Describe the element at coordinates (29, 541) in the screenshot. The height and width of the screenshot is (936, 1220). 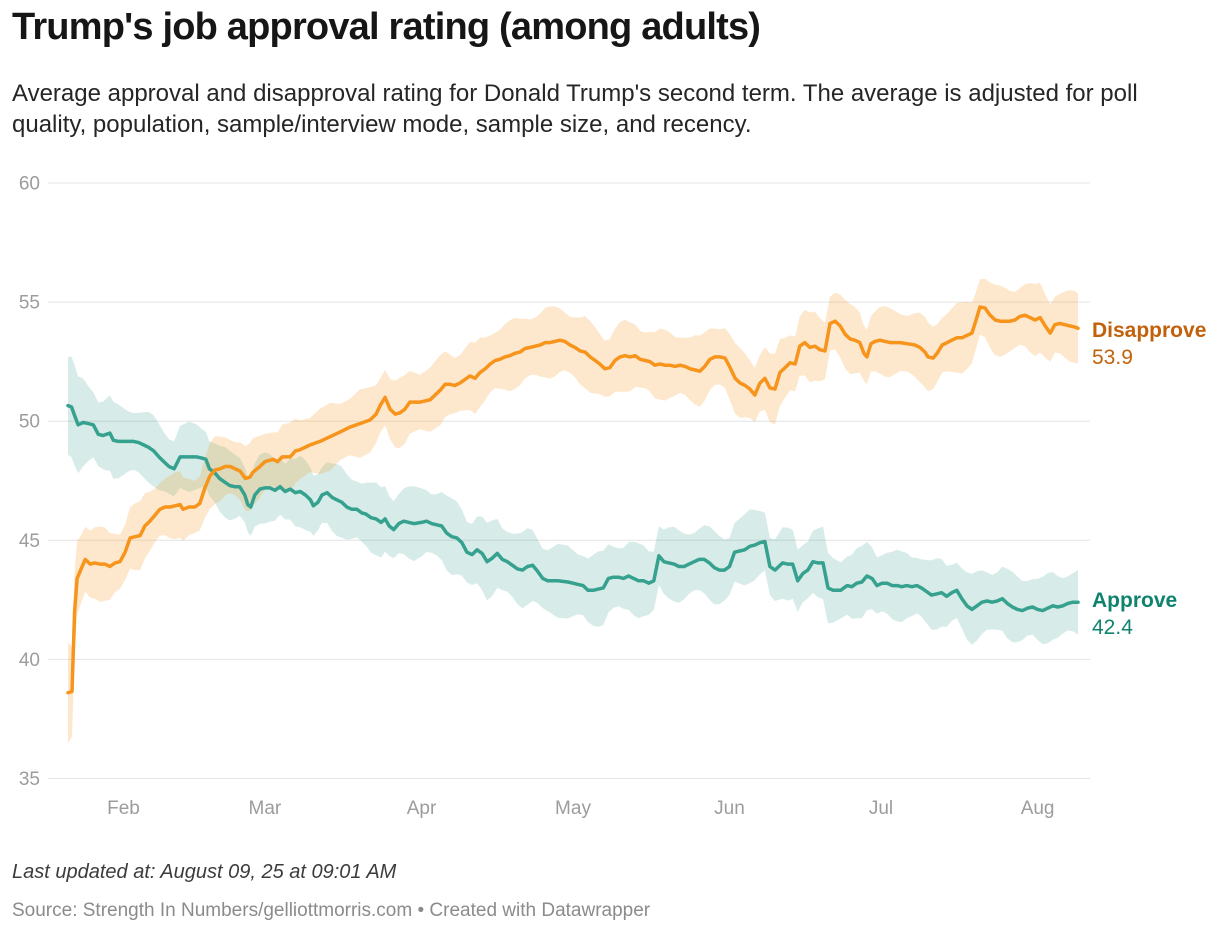
I see `y-tick-label: 45` at that location.